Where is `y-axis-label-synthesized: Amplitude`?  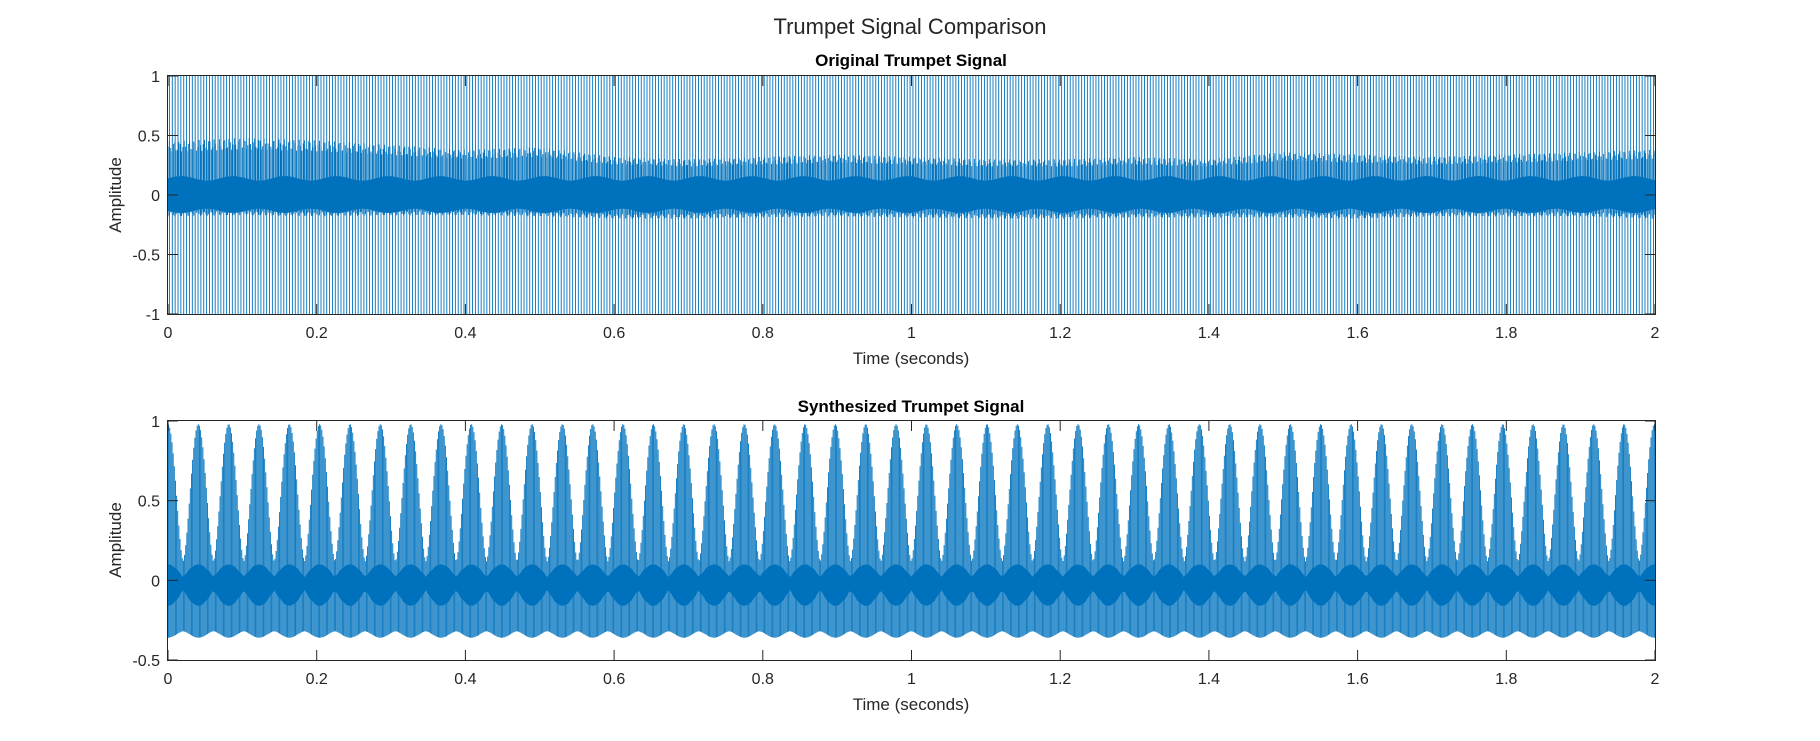 y-axis-label-synthesized: Amplitude is located at coordinates (115, 540).